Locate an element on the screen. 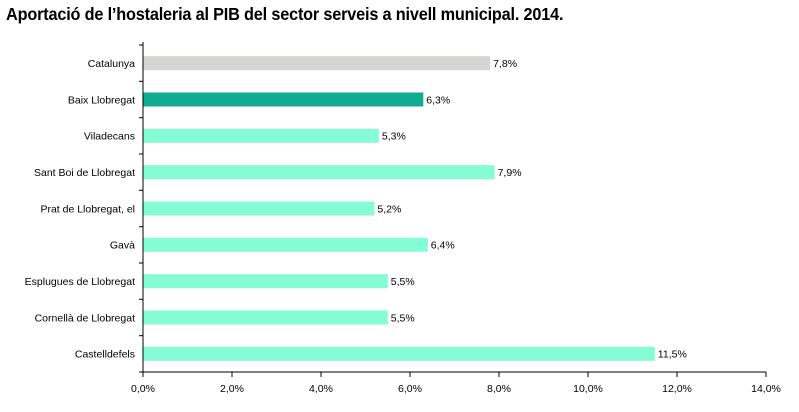  value-label: 5,2% is located at coordinates (389, 209).